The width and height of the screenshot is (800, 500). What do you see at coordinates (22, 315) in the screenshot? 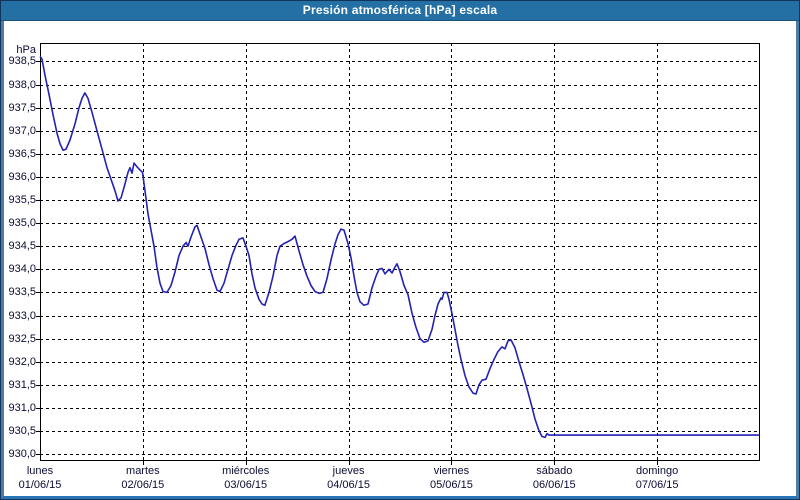
I see `y-tick-label: 933,0` at bounding box center [22, 315].